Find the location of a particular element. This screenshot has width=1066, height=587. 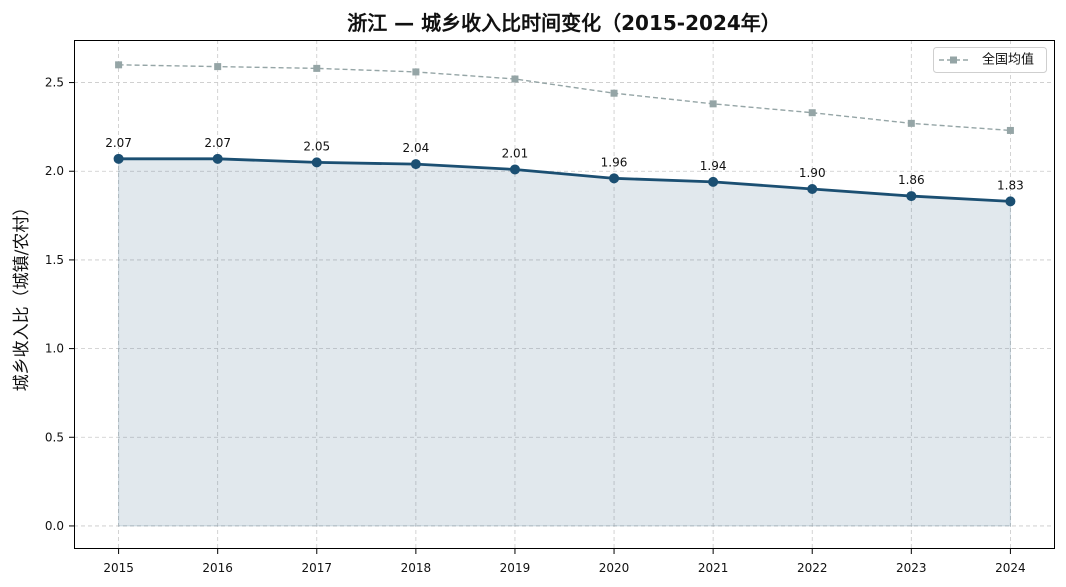

x-tick-label: 2021 is located at coordinates (713, 568).